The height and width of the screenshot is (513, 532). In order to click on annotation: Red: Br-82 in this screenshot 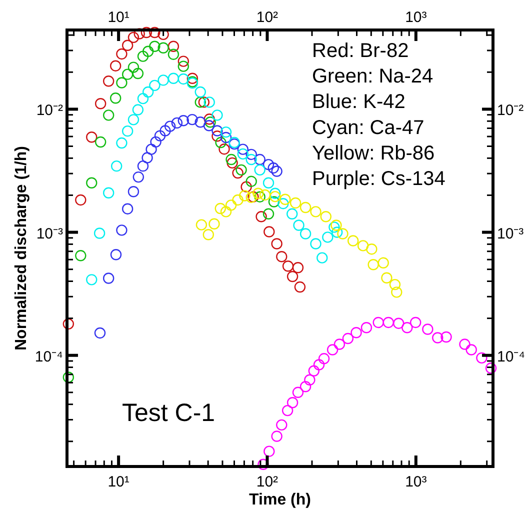, I will do `click(360, 51)`.